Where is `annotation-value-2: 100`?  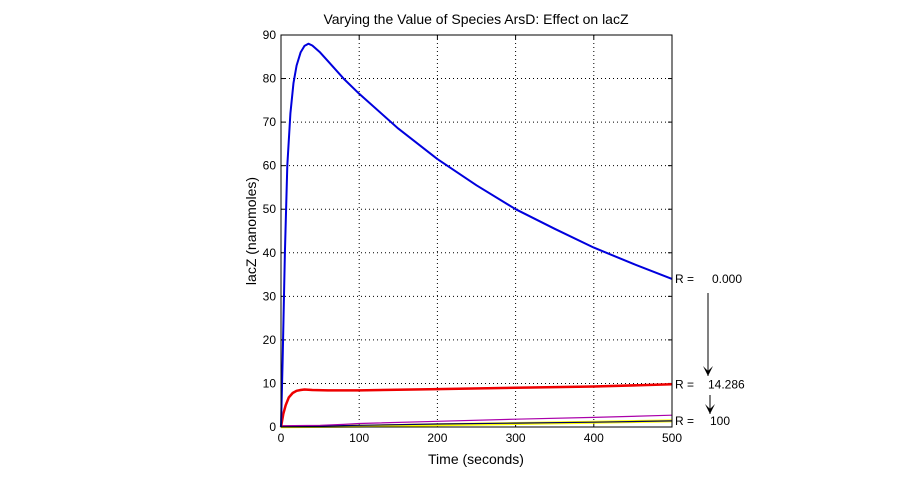 annotation-value-2: 100 is located at coordinates (720, 421).